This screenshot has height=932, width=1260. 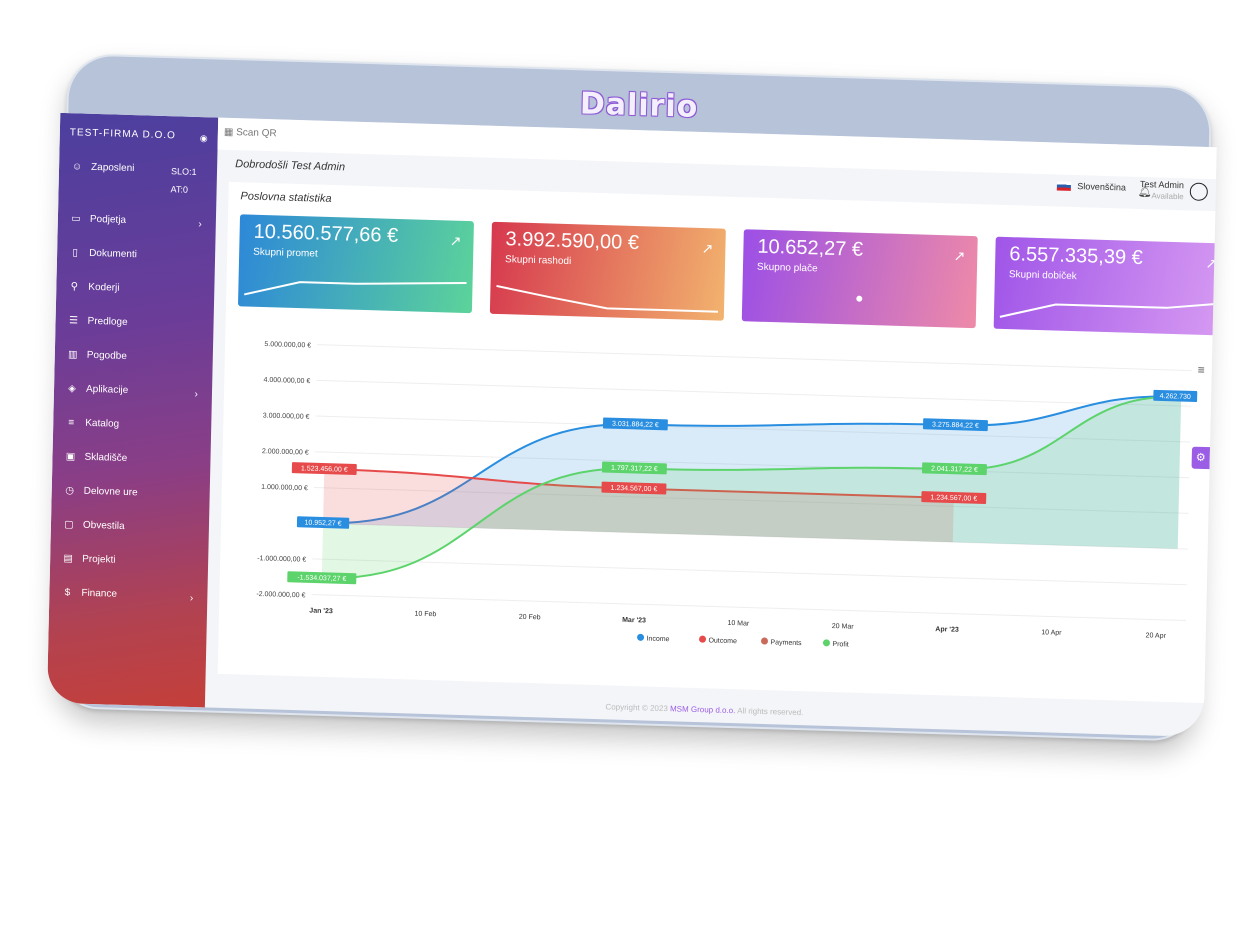 What do you see at coordinates (112, 168) in the screenshot?
I see `sidebar-item-label: Zaposleni` at bounding box center [112, 168].